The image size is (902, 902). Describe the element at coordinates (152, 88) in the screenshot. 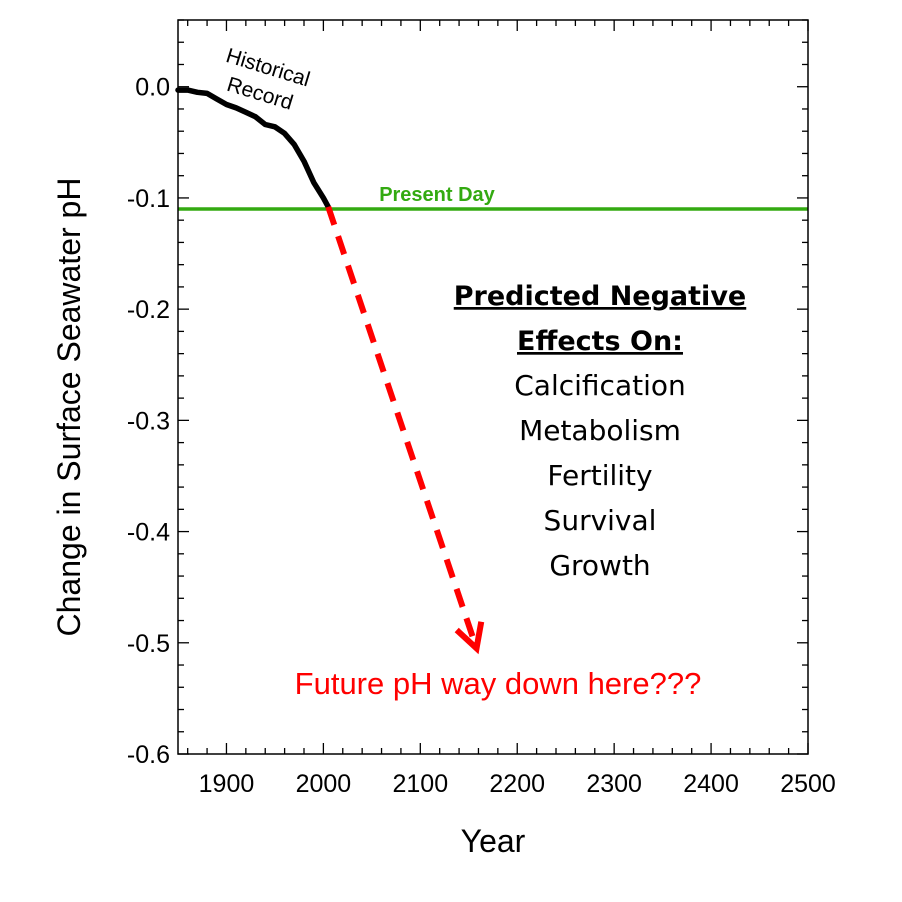

I see `y-tick-label: 0.0` at that location.